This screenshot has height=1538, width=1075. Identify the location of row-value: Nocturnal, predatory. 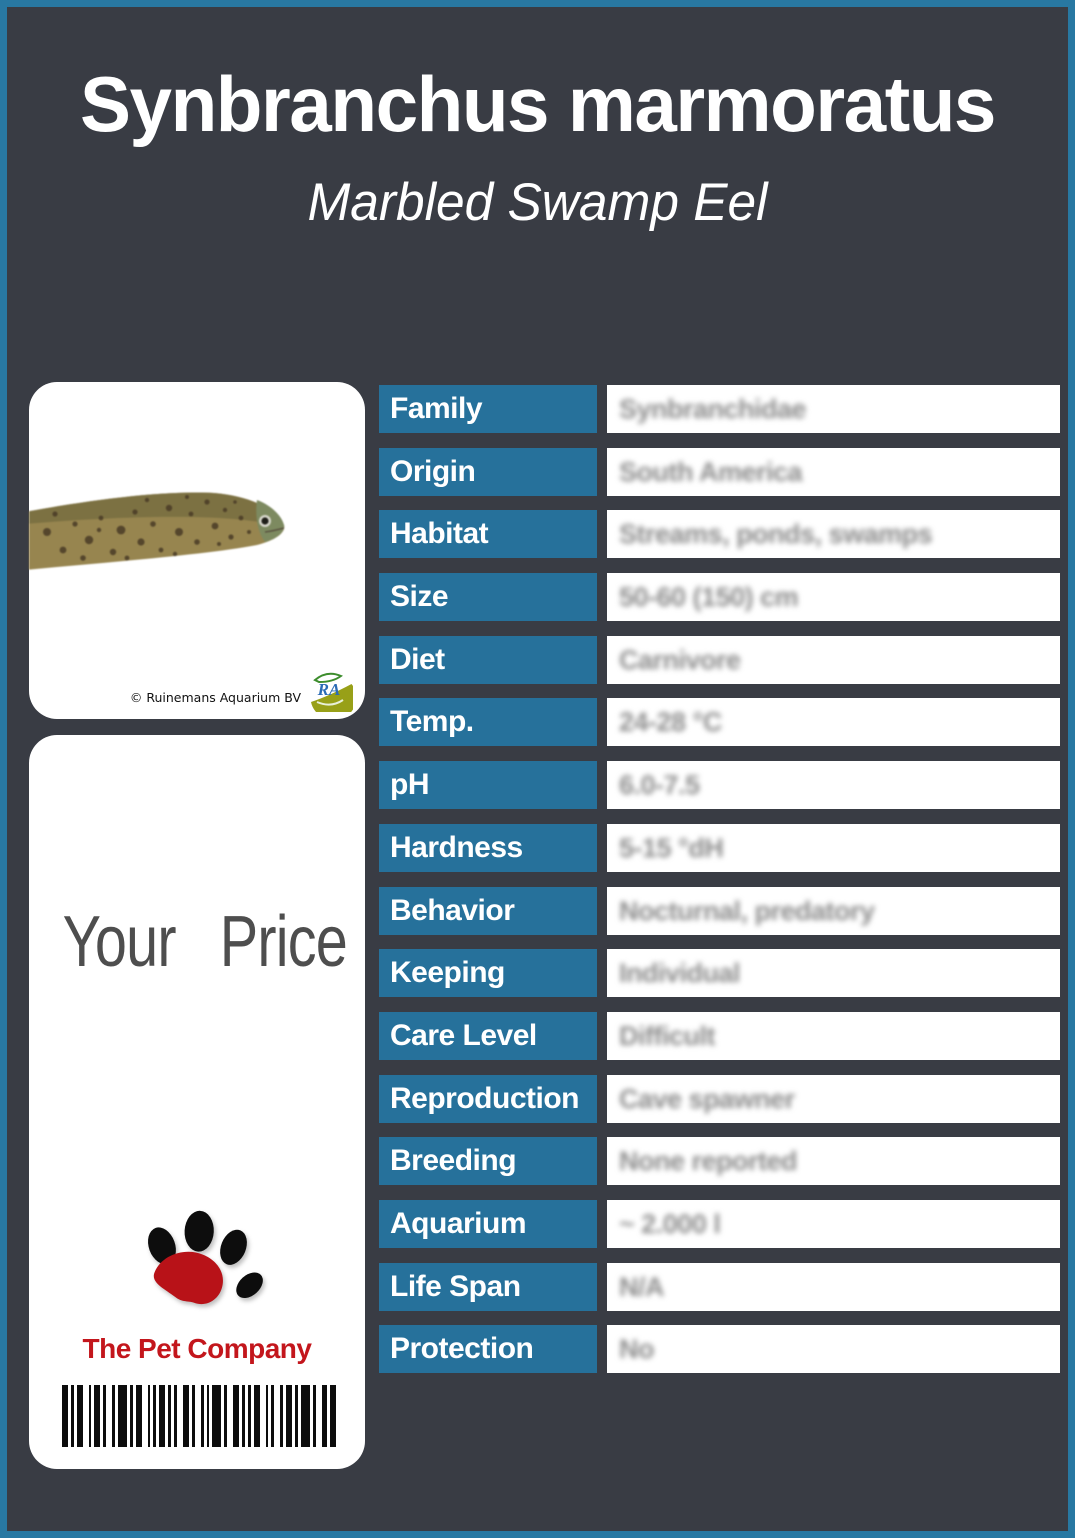
(833, 910).